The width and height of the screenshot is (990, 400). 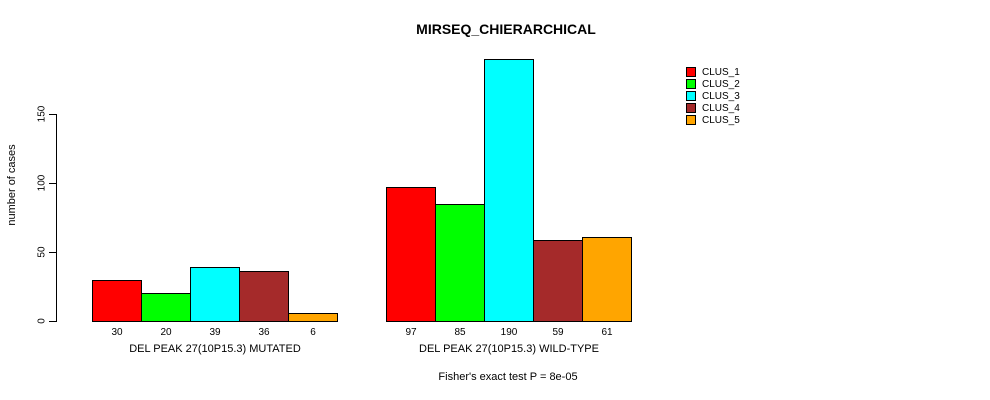 I want to click on group-label: DEL PEAK 27(10P15.3) MUTATED, so click(x=215, y=349).